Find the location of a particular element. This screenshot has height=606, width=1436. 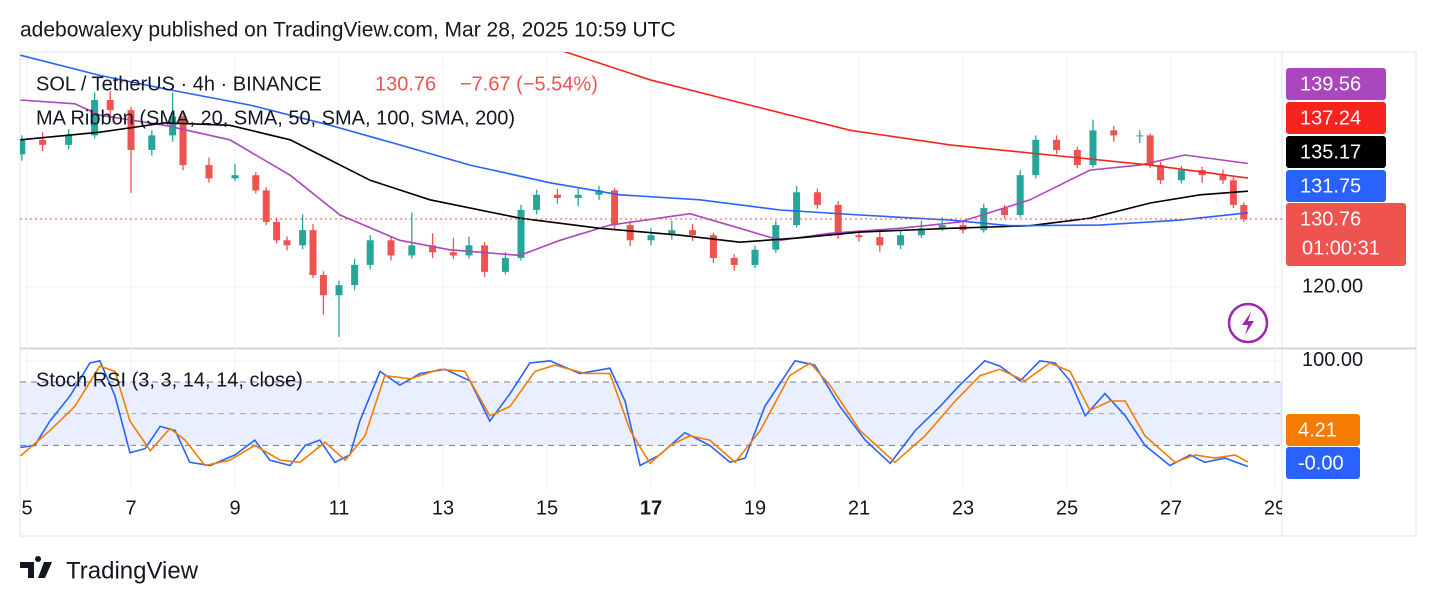

x-tick-label: 9 is located at coordinates (234, 508).